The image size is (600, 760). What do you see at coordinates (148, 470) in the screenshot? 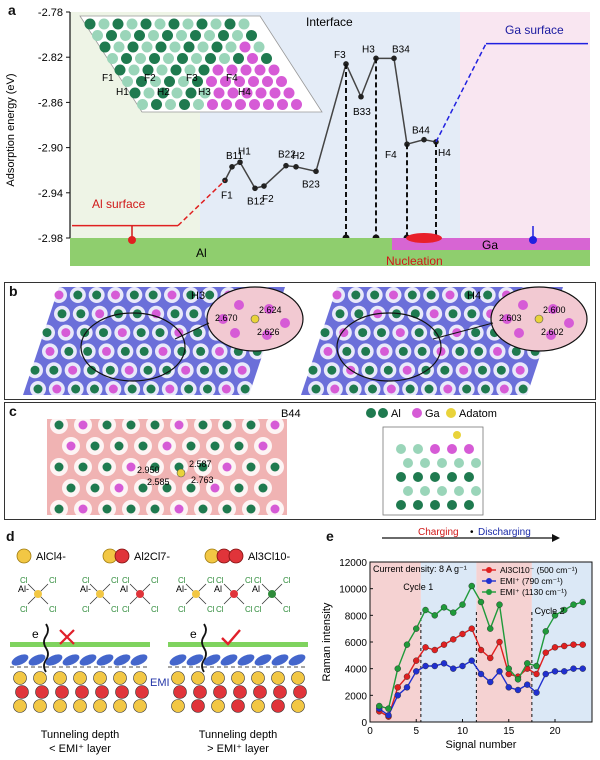
I see `bond-distance: 2.950` at bounding box center [148, 470].